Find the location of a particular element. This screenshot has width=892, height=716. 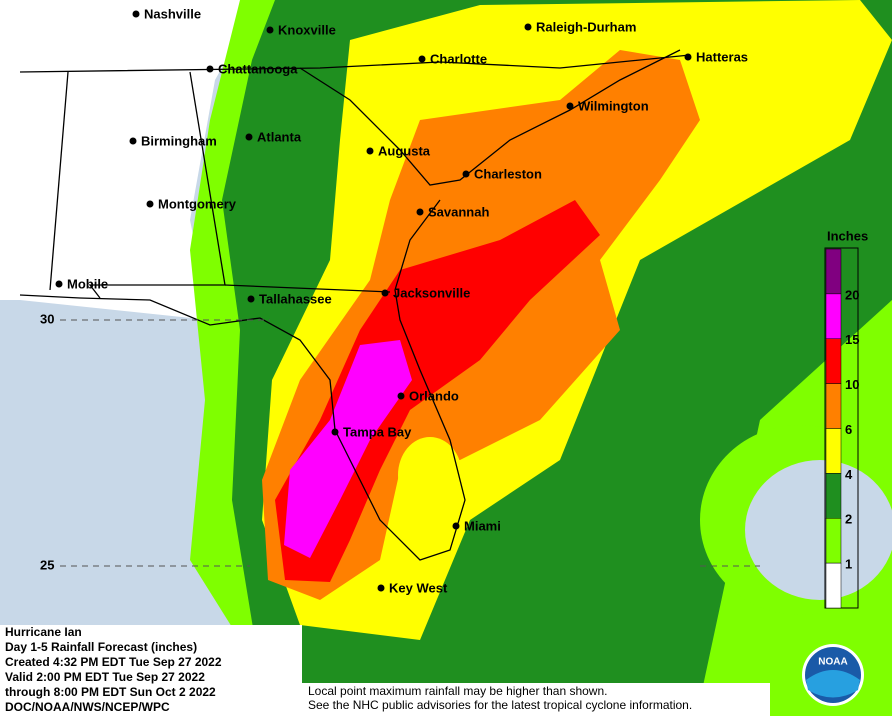

legend-label: 20 is located at coordinates (852, 294).